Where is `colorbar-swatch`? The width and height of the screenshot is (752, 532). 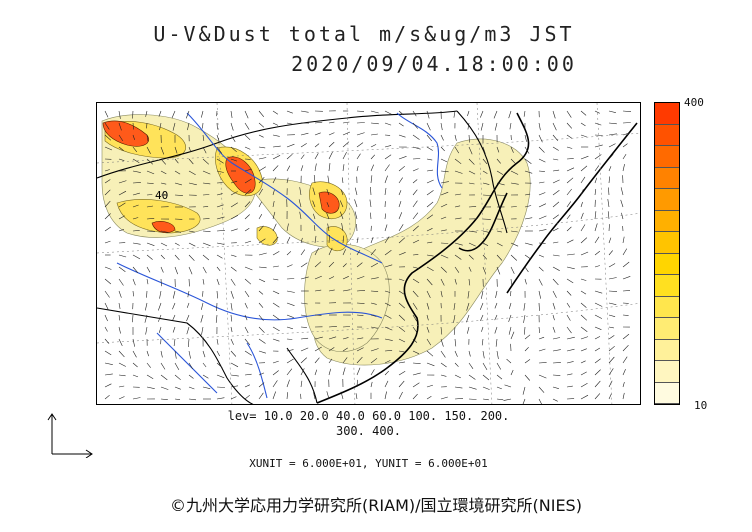
colorbar-swatch is located at coordinates (667, 178).